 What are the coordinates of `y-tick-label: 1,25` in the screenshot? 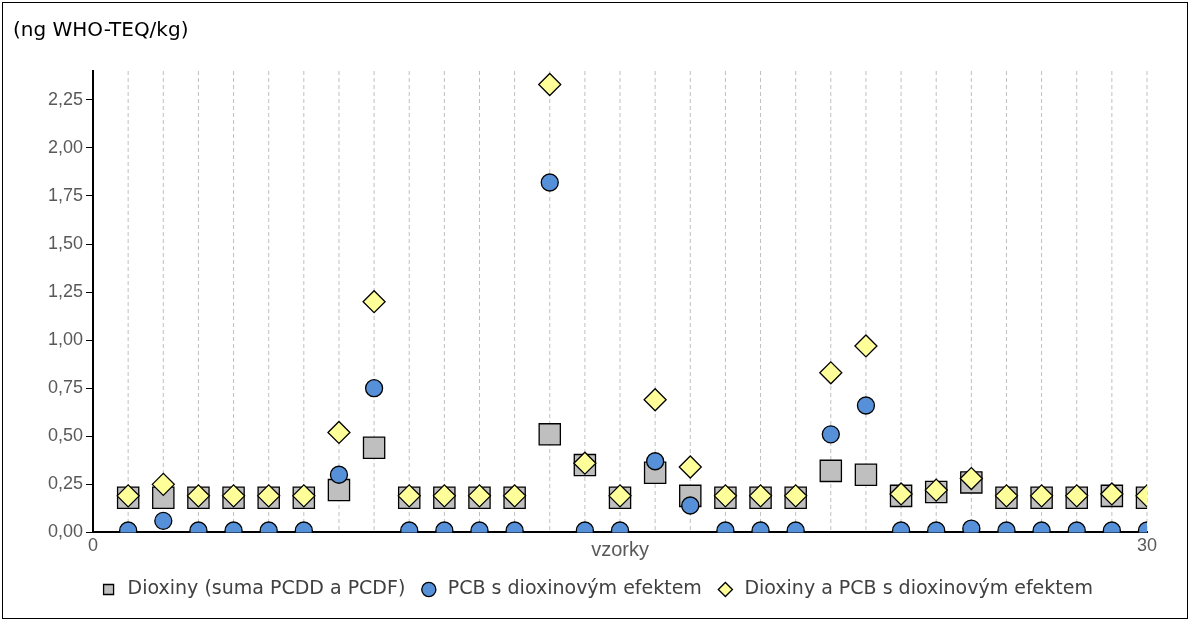 It's located at (65, 291).